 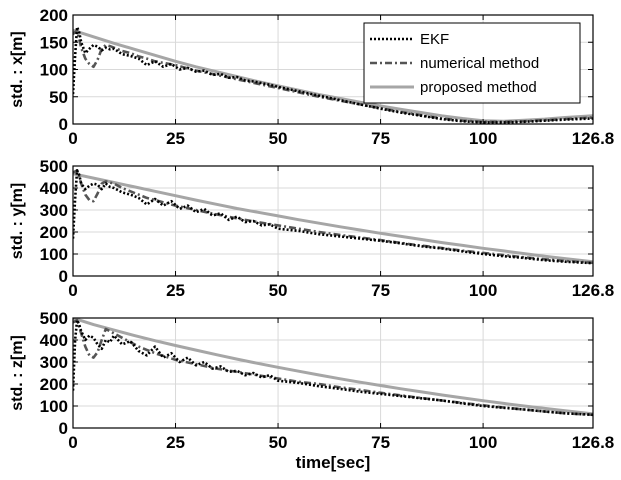 I want to click on x-axis-label: time[sec], so click(x=333, y=462).